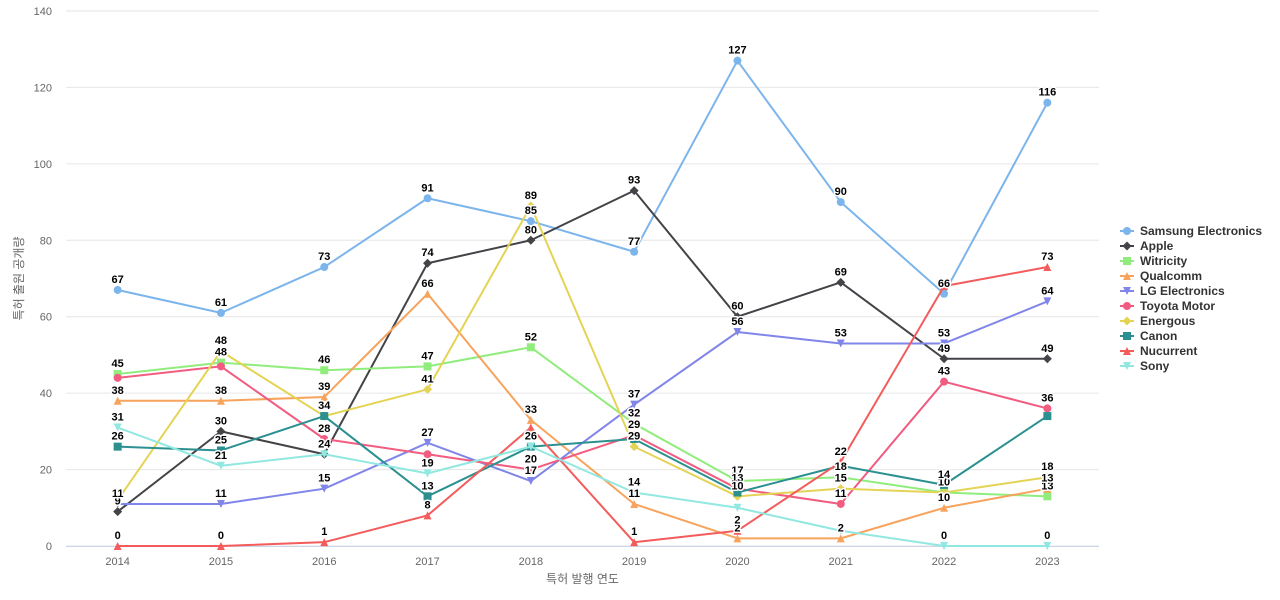  I want to click on y-tick-label: 60, so click(46, 318).